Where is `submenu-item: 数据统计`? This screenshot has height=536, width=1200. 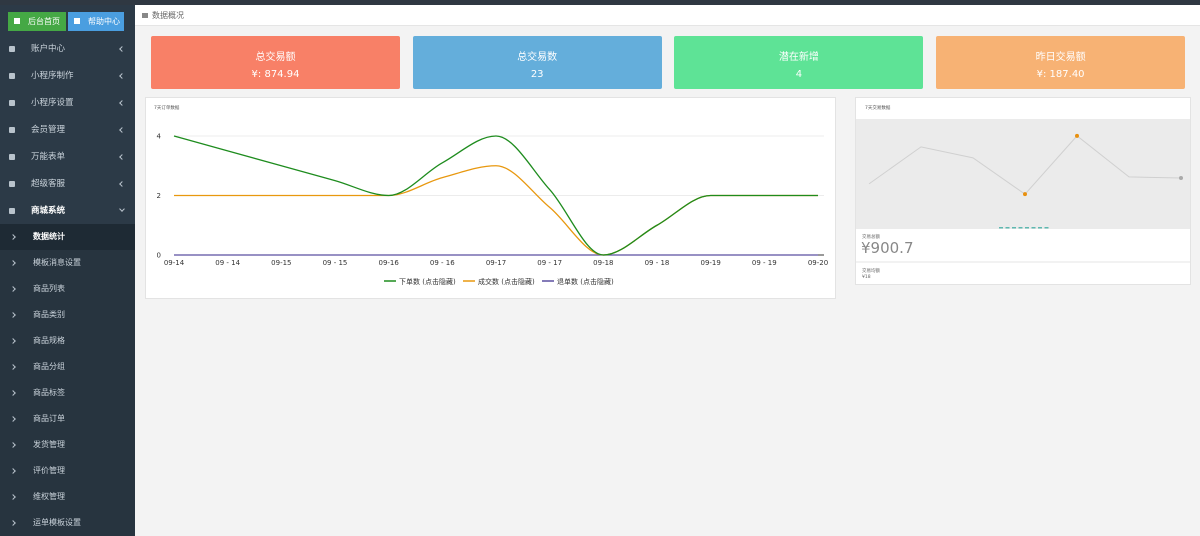
submenu-item: 数据统计 is located at coordinates (67, 237).